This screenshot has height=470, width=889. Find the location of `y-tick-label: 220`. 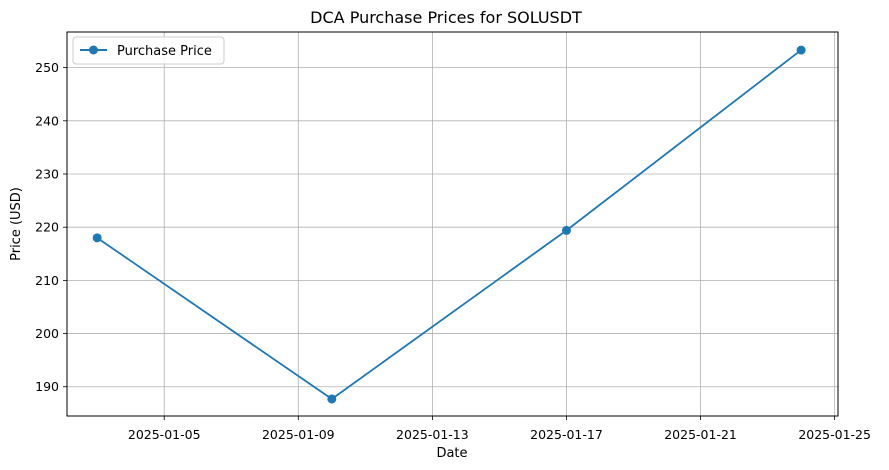

y-tick-label: 220 is located at coordinates (47, 227).